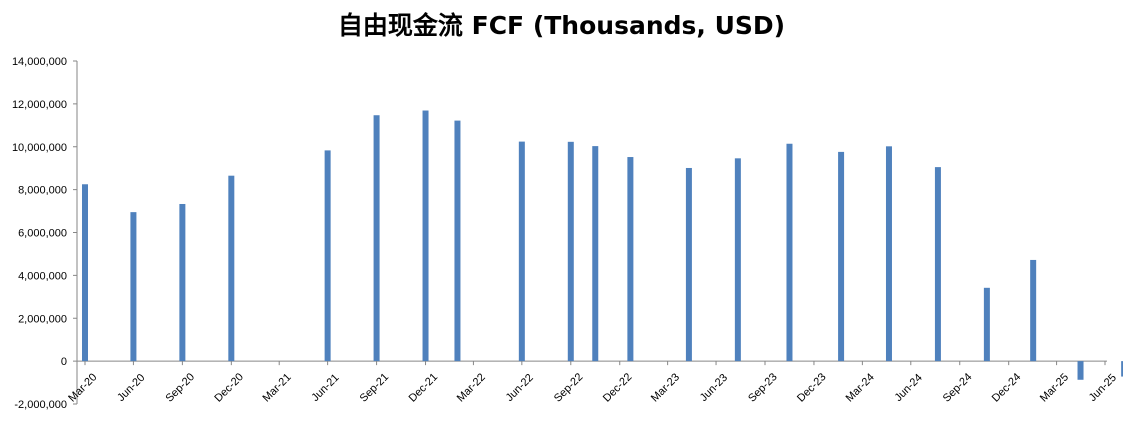 The height and width of the screenshot is (421, 1123). Describe the element at coordinates (325, 388) in the screenshot. I see `x-tick-label: Jun-21` at that location.